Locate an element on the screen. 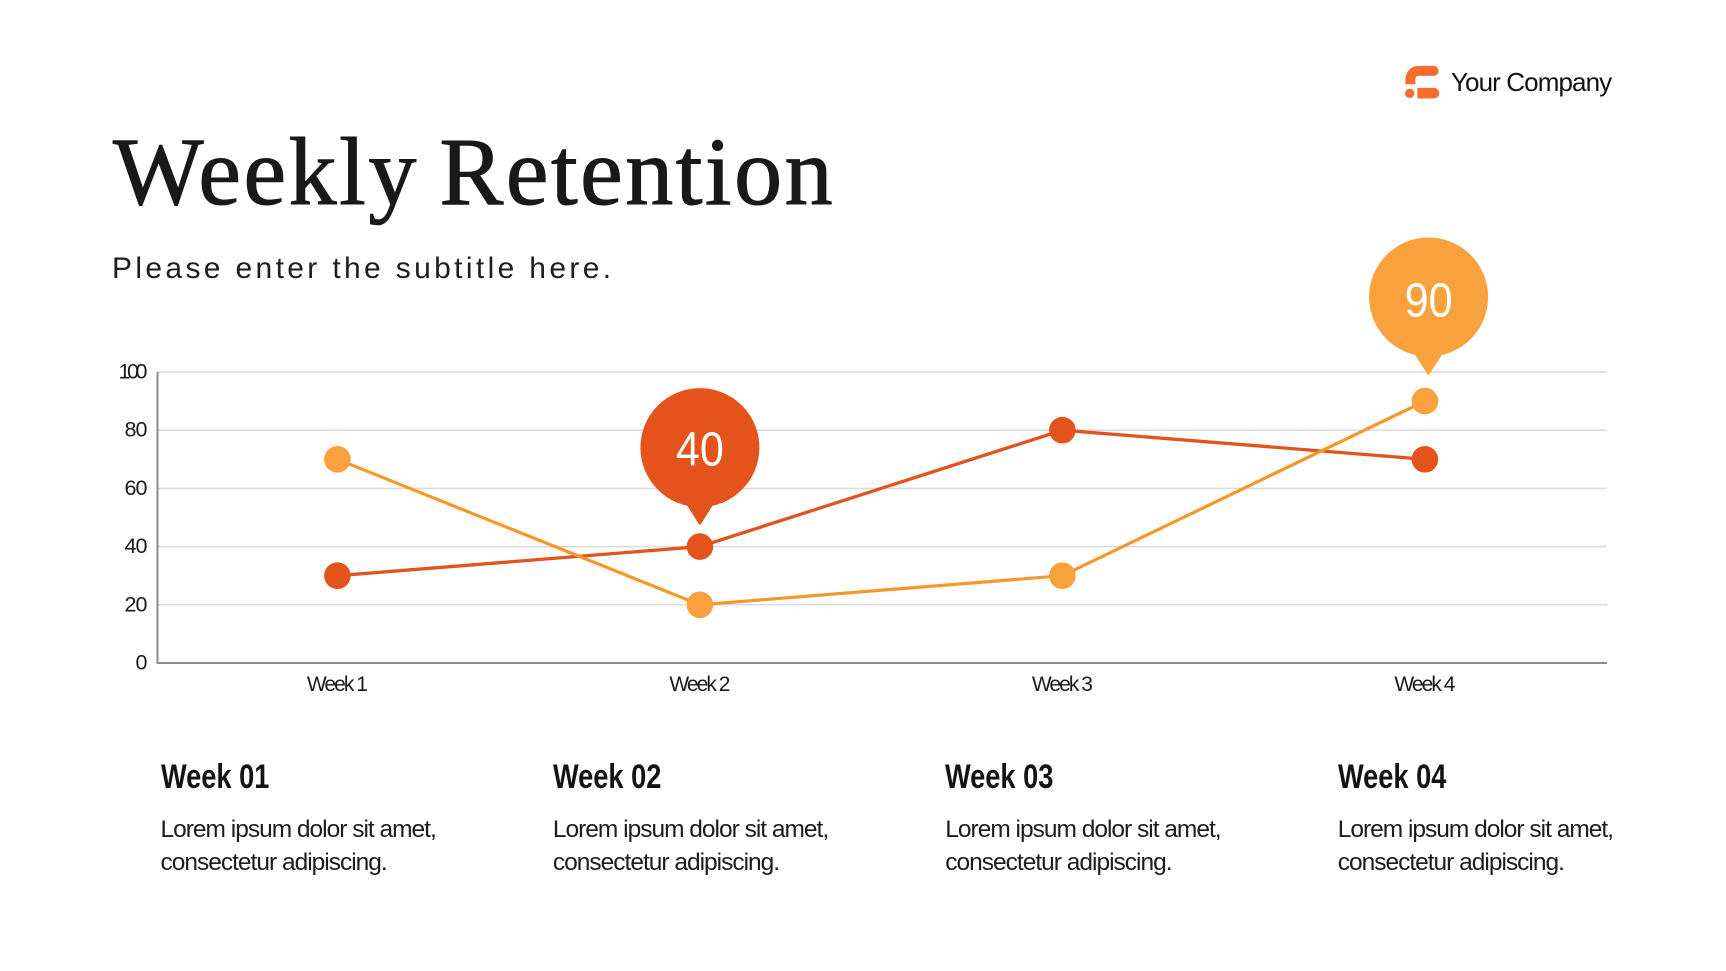 Image resolution: width=1726 pixels, height=971 pixels. svg-text: Week 2 is located at coordinates (699, 684).